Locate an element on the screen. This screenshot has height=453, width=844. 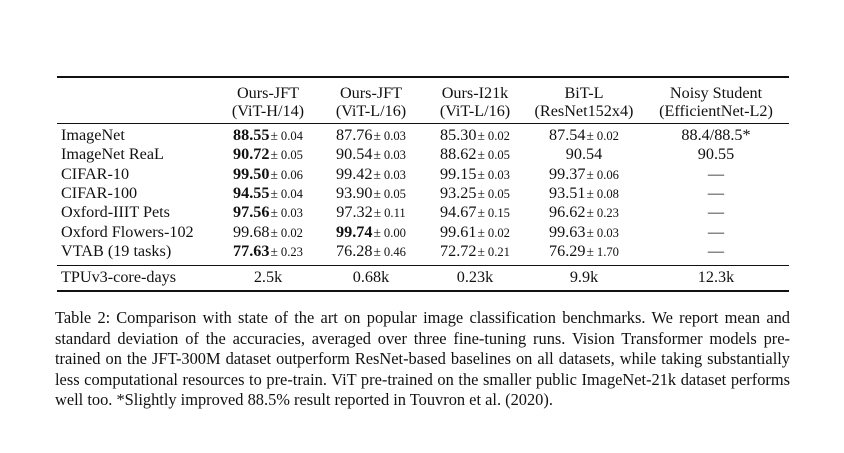
row-label-compute: TPUv3-core-days is located at coordinates (119, 277).